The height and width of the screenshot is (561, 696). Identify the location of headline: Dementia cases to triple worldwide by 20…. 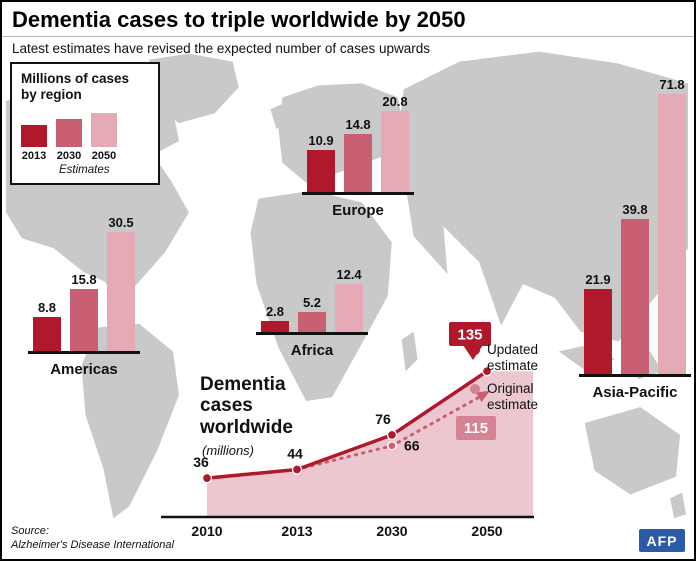
(239, 19).